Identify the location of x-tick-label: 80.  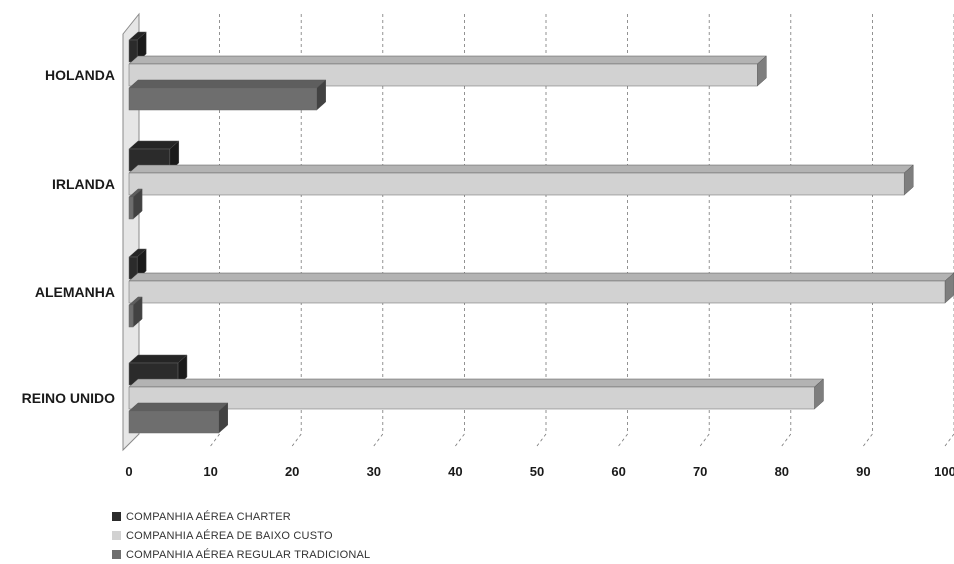
(782, 471).